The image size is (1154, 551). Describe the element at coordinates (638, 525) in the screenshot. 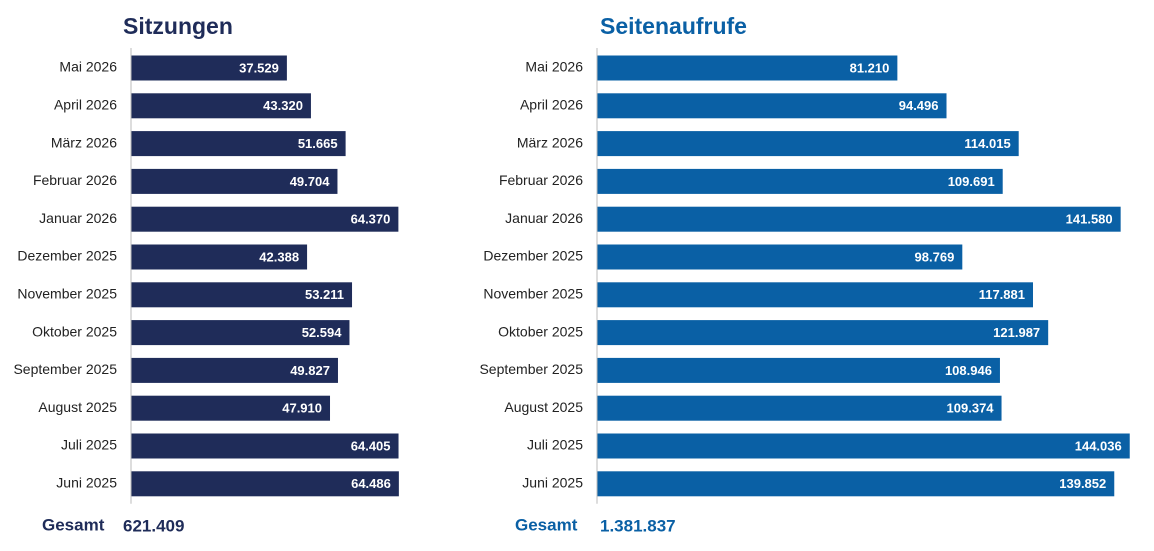

I see `total-value: 1.381.837` at that location.